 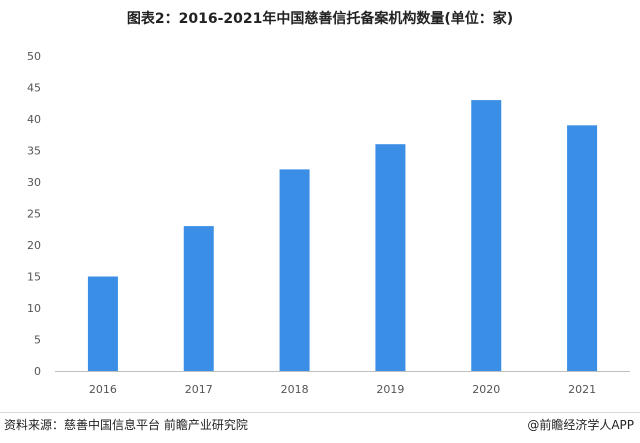 What do you see at coordinates (320, 19) in the screenshot?
I see `chart-title: 图表2：2016-2021年中国慈善信托备案机构数量(单位：家)` at bounding box center [320, 19].